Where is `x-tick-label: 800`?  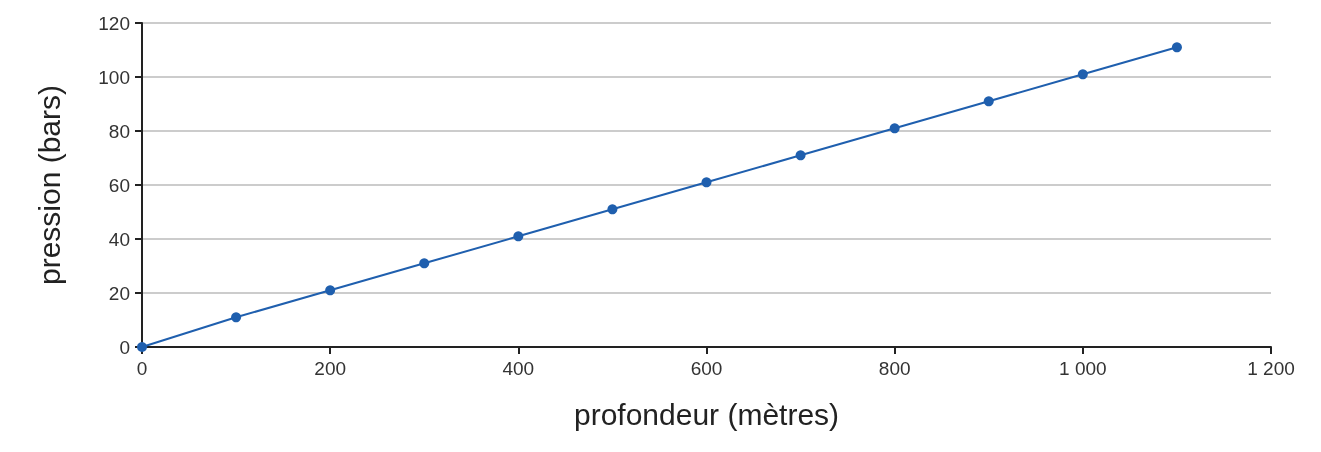
x-tick-label: 800 is located at coordinates (894, 368).